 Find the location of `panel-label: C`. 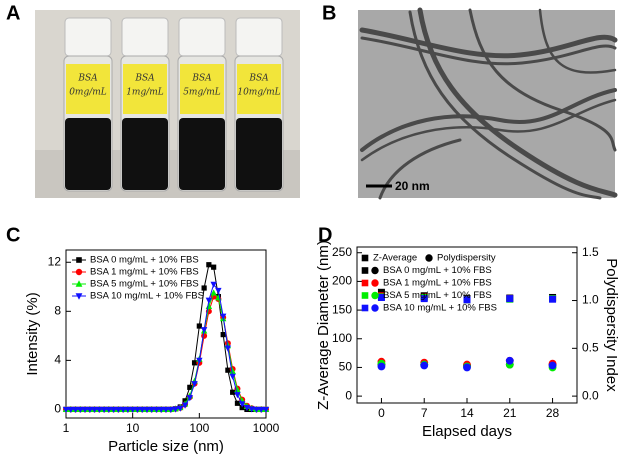

panel-label: C is located at coordinates (13, 235).